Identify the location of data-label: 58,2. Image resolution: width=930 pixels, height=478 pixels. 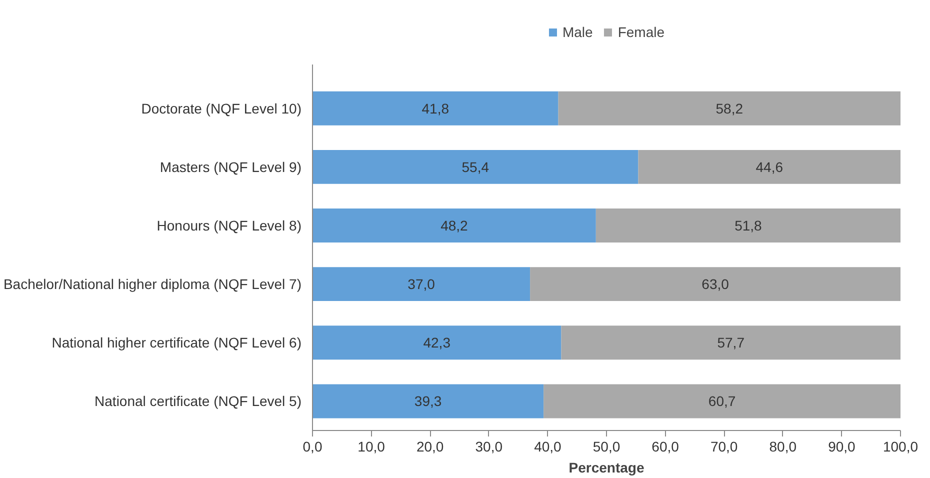
(730, 108).